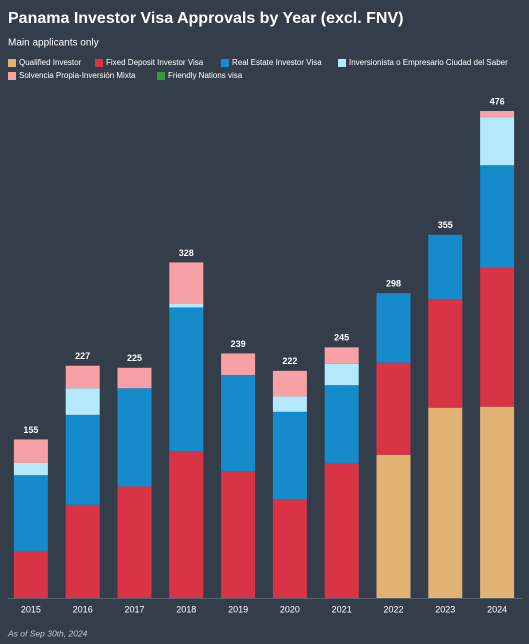 The image size is (529, 644). I want to click on x-tick-label: 2017, so click(134, 609).